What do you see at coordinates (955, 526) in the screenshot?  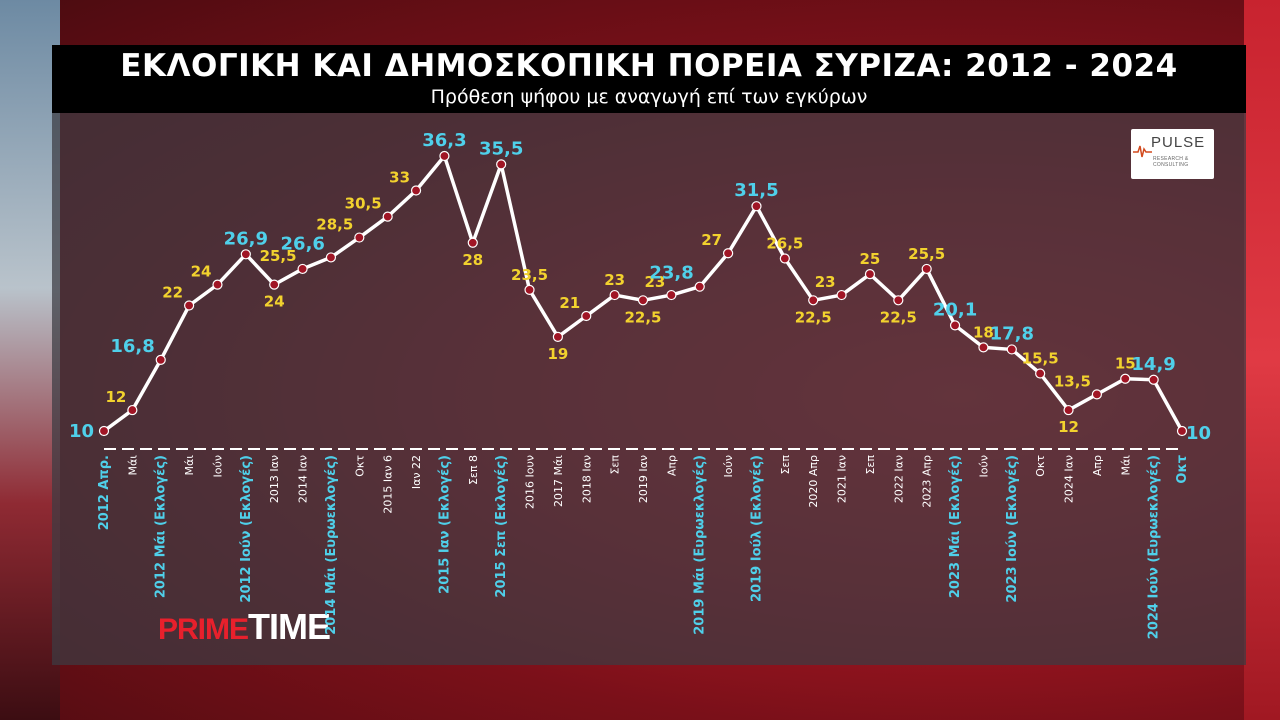 I see `x-tick-label: 2023 Μάι (Εκλογές)` at bounding box center [955, 526].